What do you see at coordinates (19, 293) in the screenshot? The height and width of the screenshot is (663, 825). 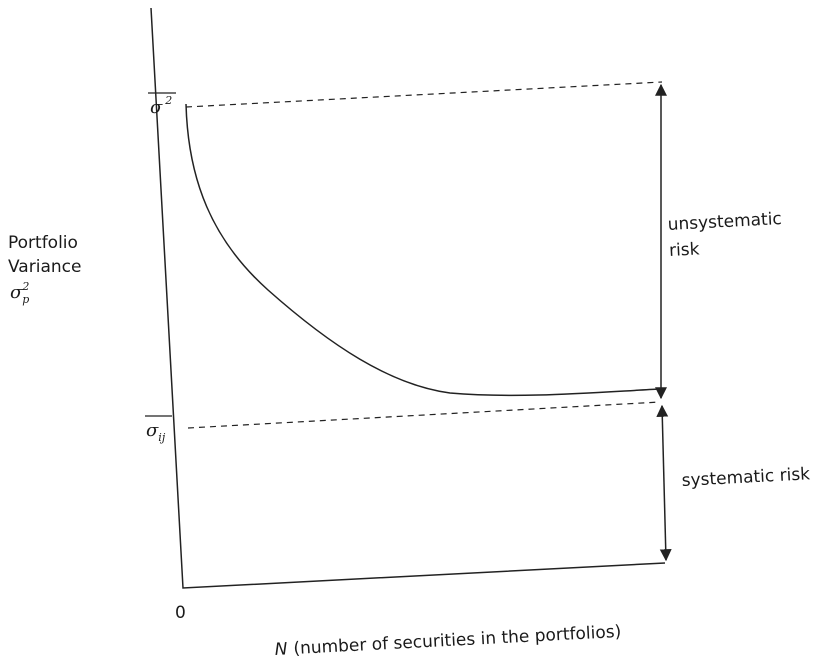 I see `y-axis-symbol: σp2` at bounding box center [19, 293].